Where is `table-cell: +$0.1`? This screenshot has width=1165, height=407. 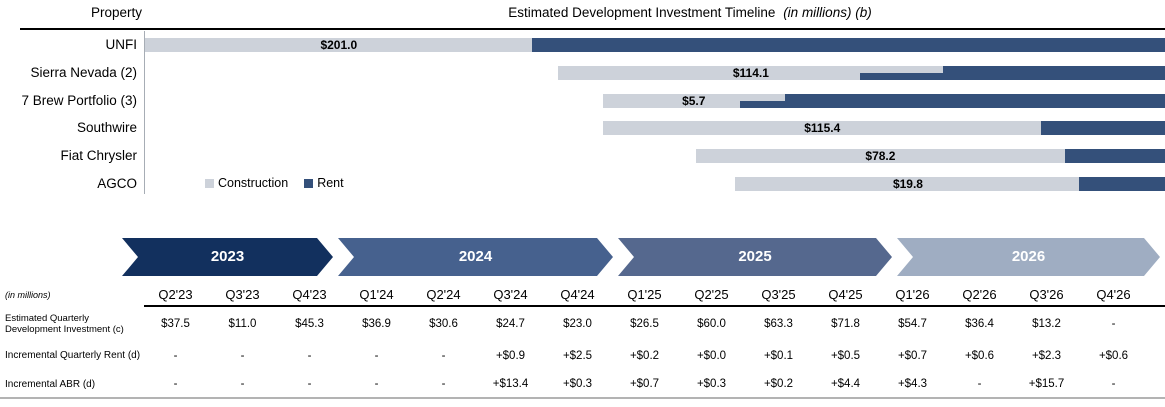
table-cell: +$0.1 is located at coordinates (778, 355).